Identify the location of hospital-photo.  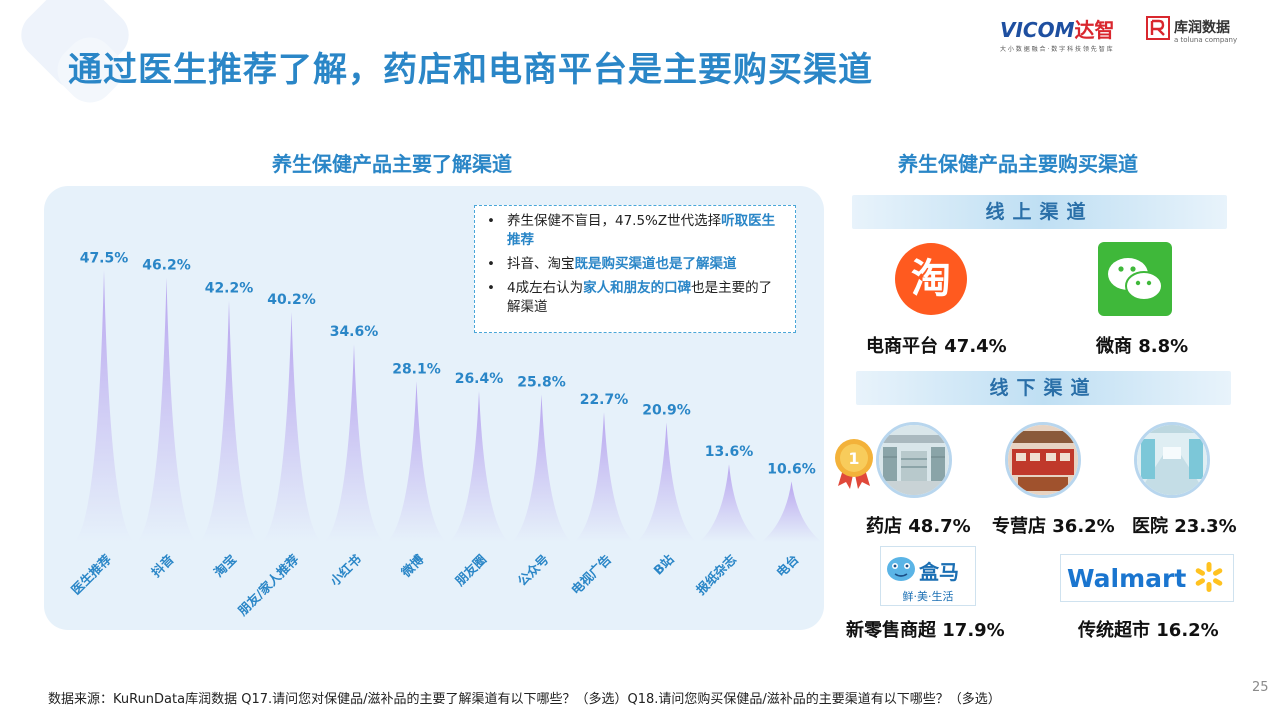
(1172, 460).